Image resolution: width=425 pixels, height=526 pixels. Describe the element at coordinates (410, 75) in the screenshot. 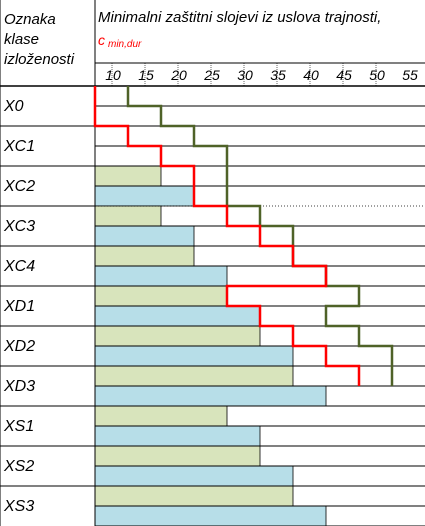

I see `x-tick-55: 55` at that location.